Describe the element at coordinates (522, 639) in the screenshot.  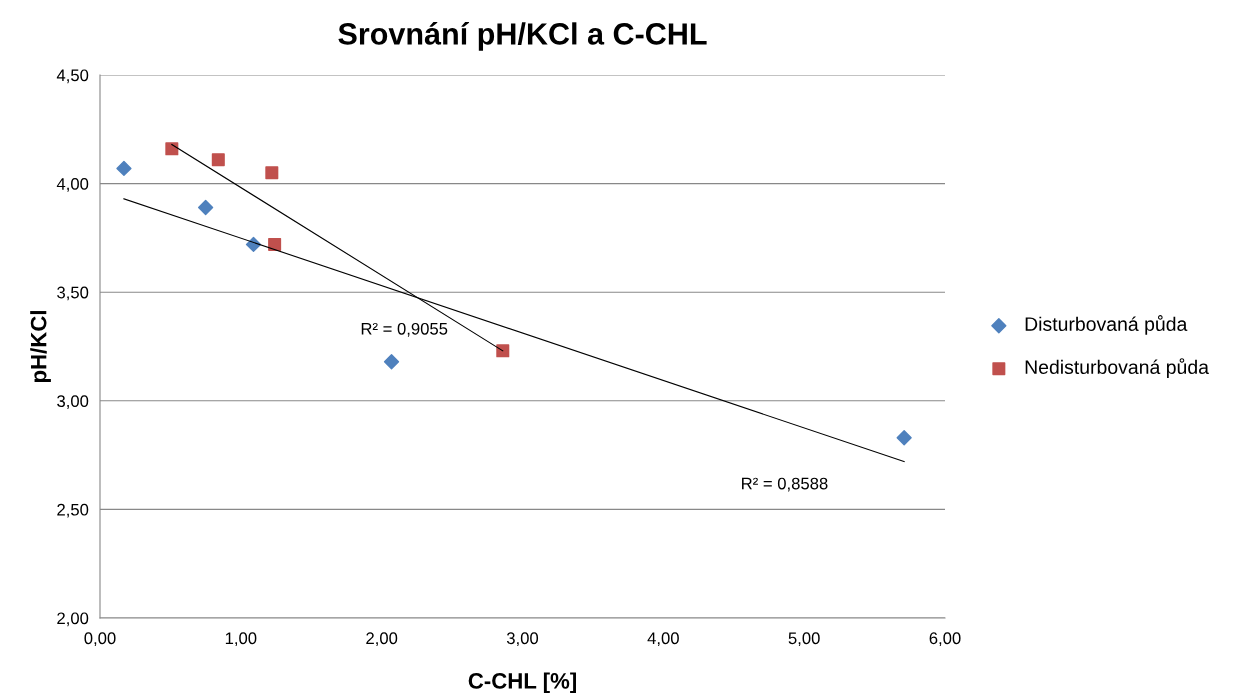
I see `x-tick-label: 3,00` at that location.